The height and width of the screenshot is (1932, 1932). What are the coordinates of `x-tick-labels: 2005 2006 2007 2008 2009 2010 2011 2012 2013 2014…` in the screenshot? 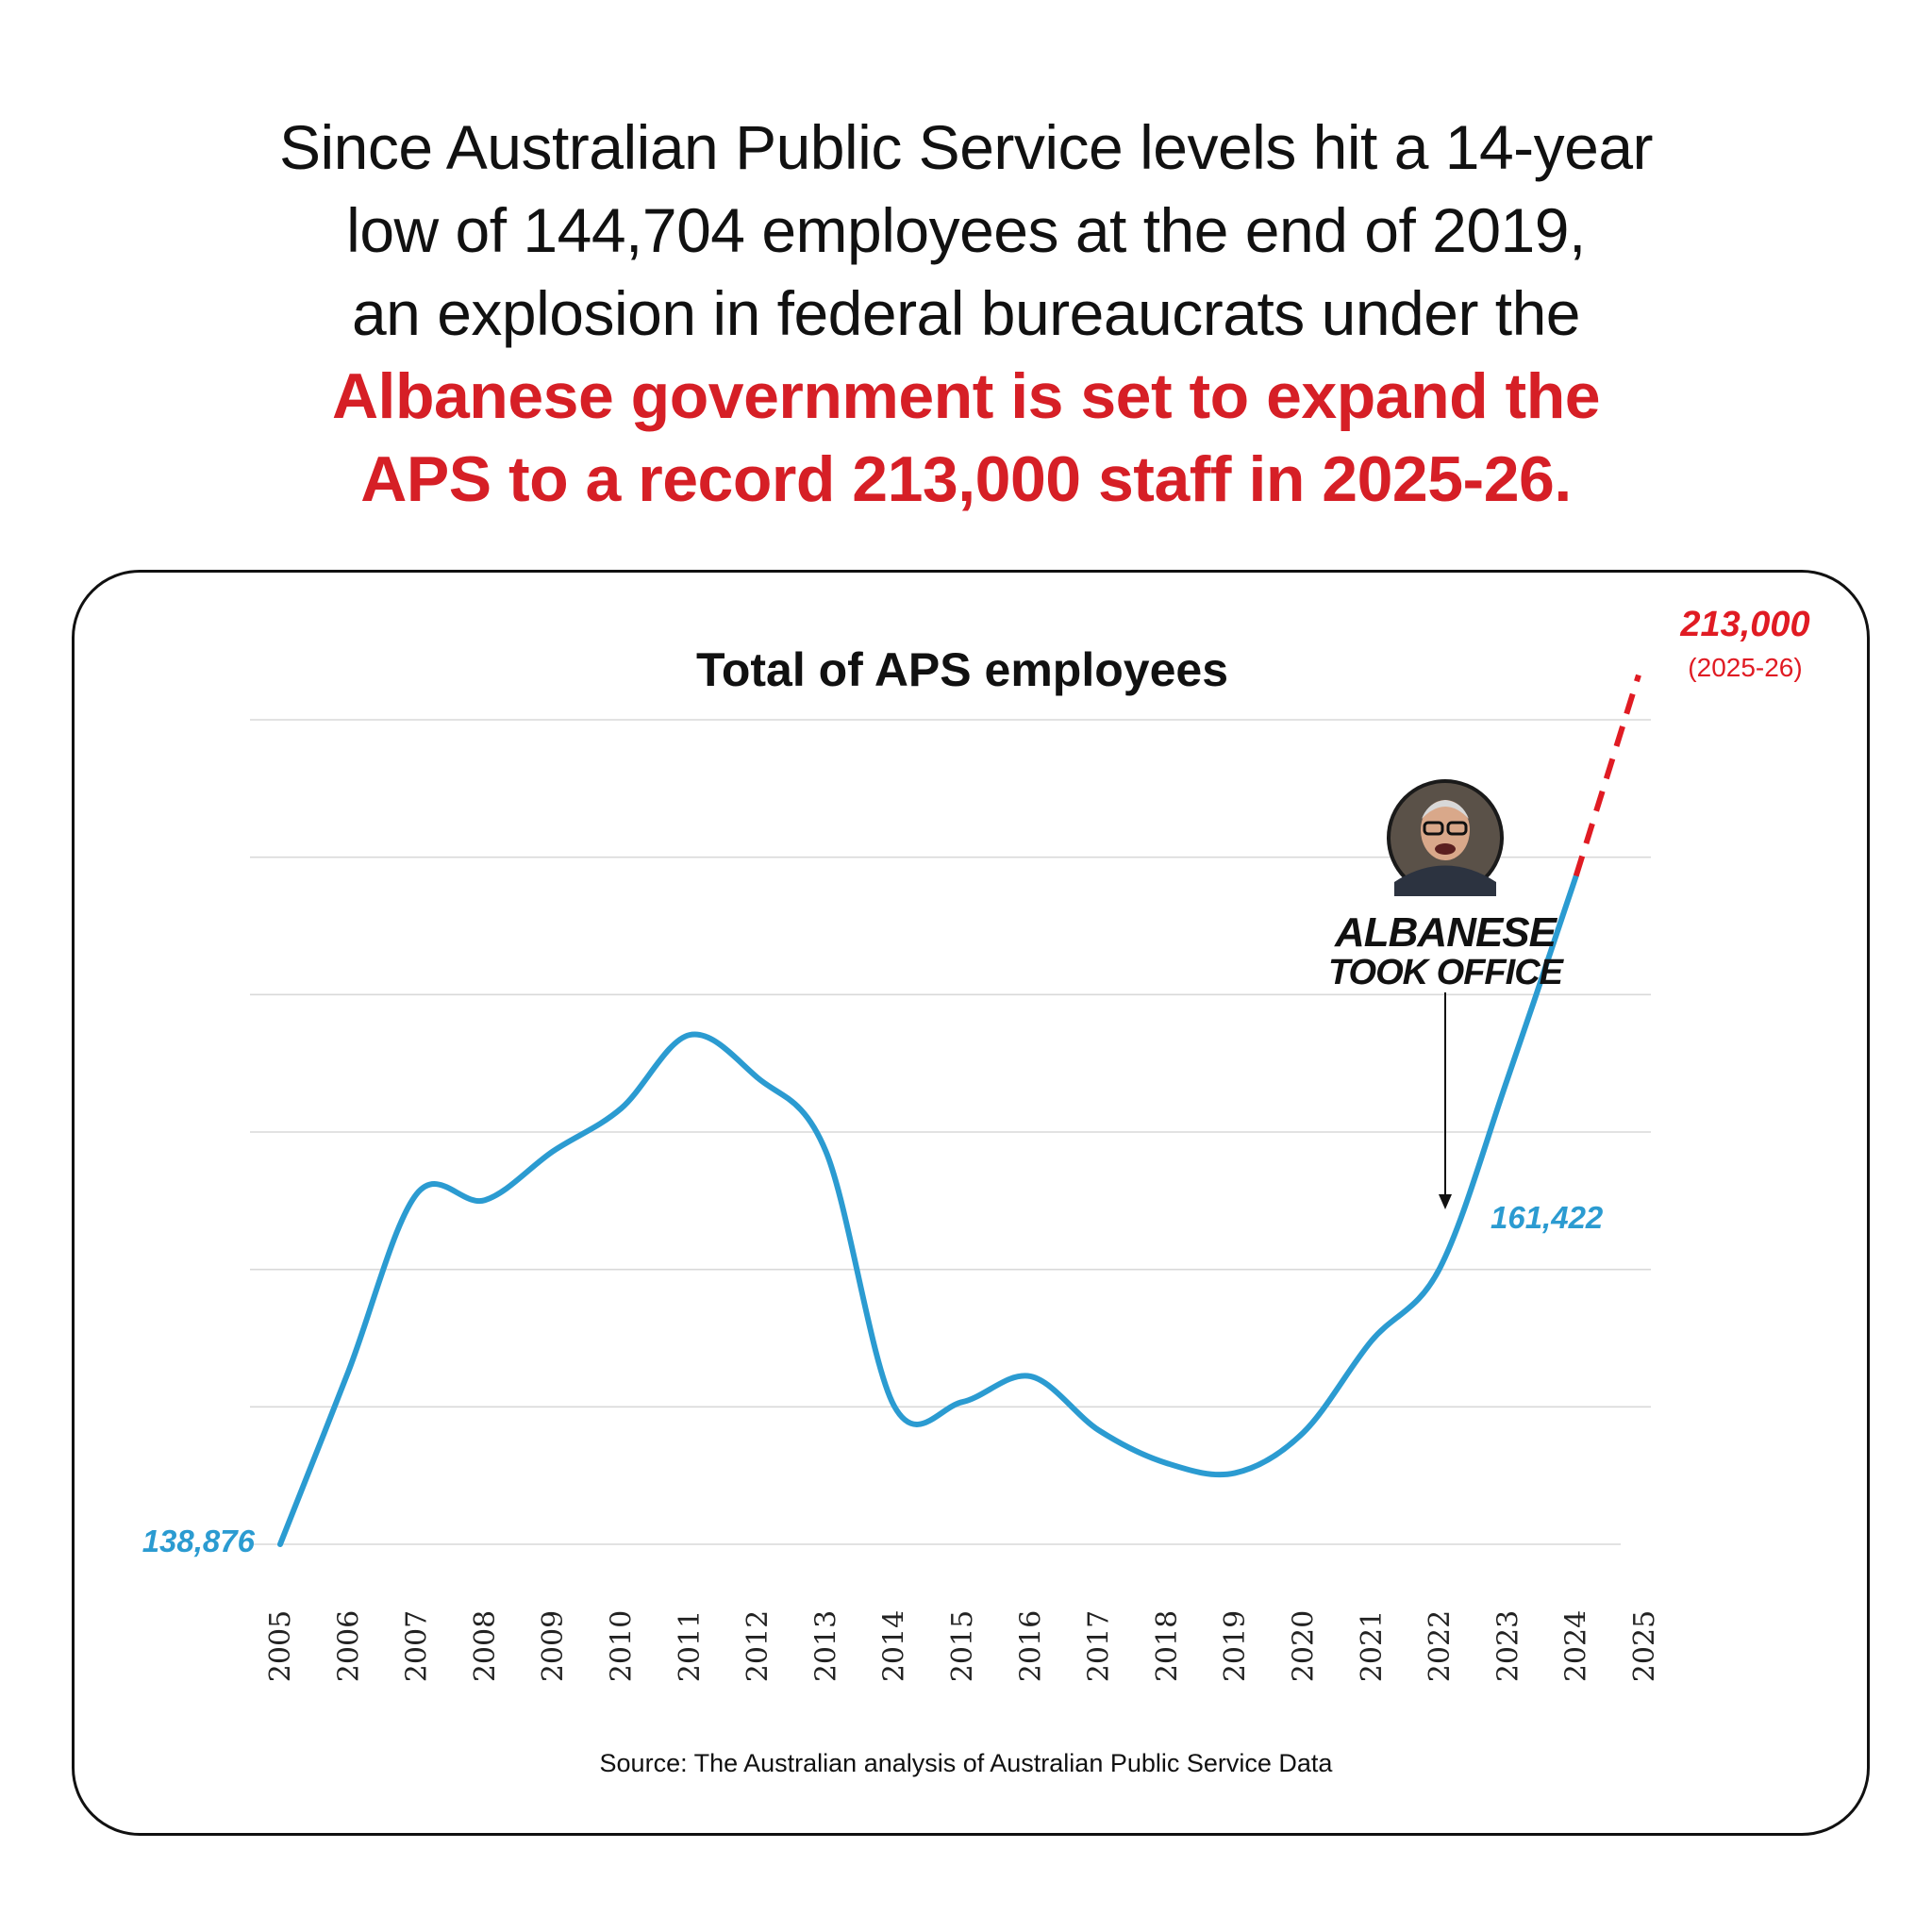 It's located at (963, 1646).